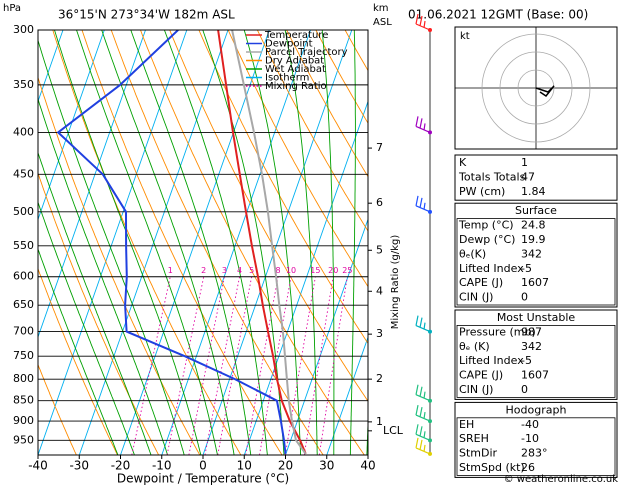 This screenshot has height=486, width=629. I want to click on section-title: Hodograph, so click(536, 409).